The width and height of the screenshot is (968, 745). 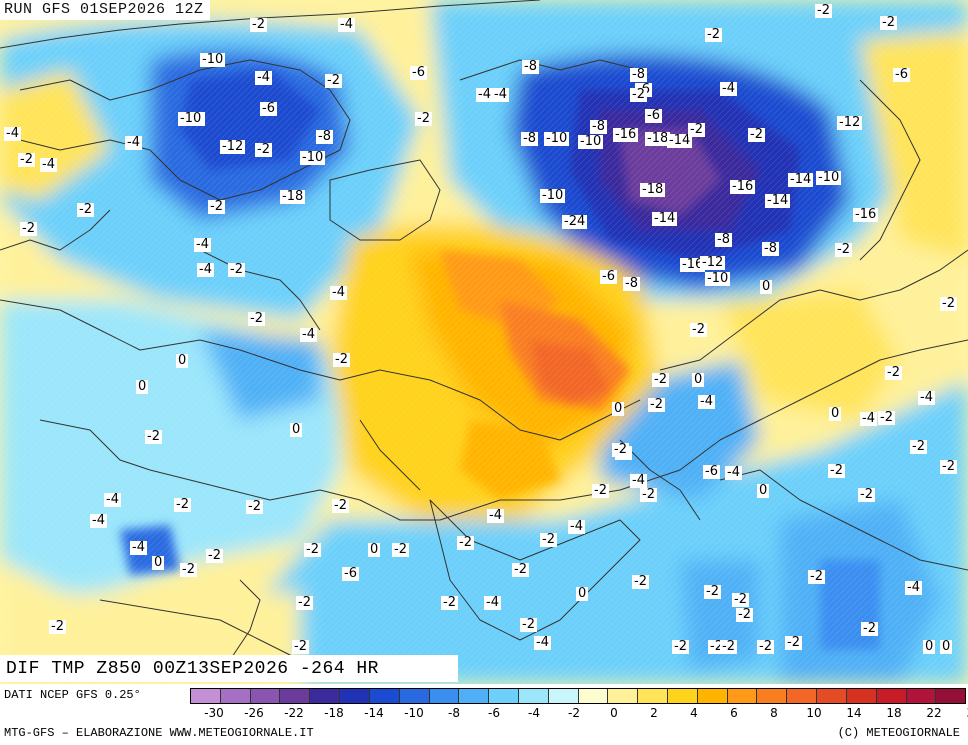 What do you see at coordinates (898, 733) in the screenshot?
I see `credit-right: (C) METEOGIORNALE` at bounding box center [898, 733].